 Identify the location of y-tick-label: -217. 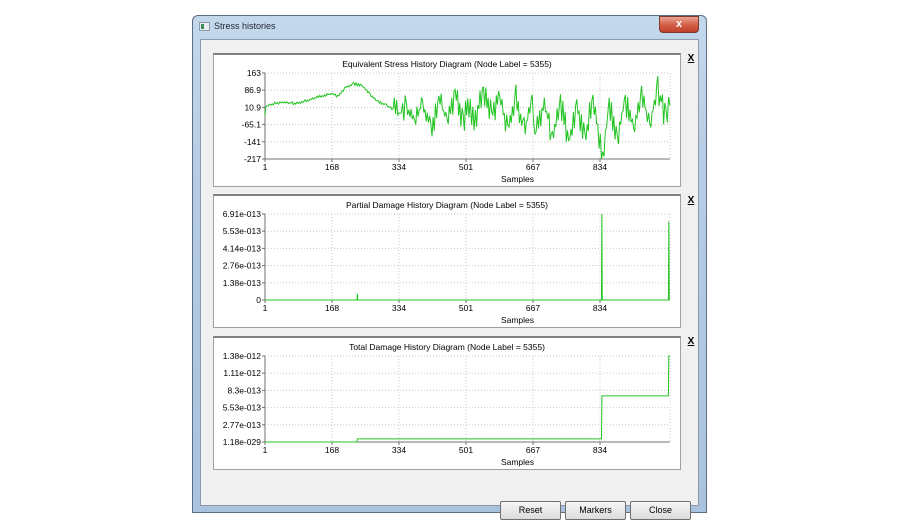
(252, 159).